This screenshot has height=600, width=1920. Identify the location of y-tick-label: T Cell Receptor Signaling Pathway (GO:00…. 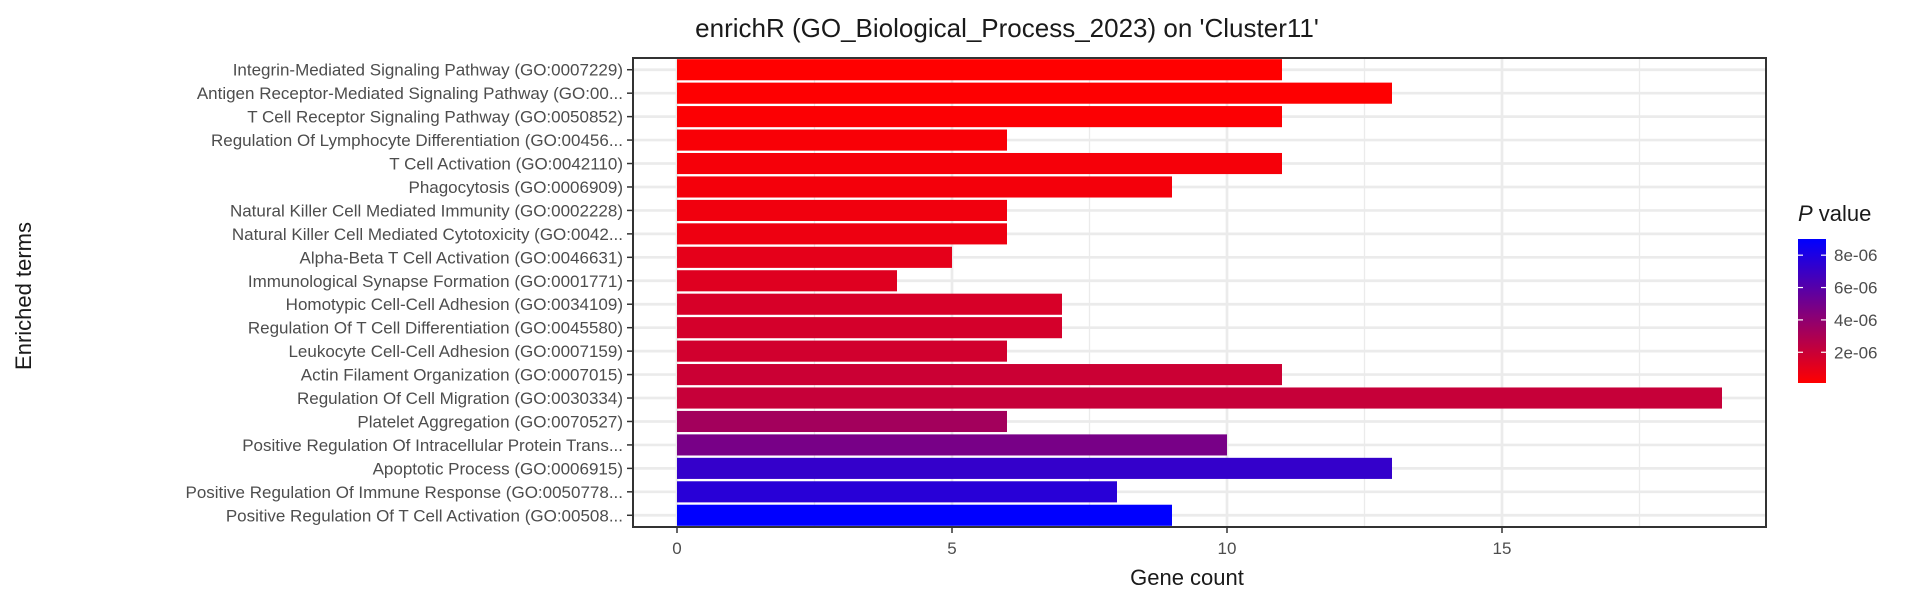
(435, 117).